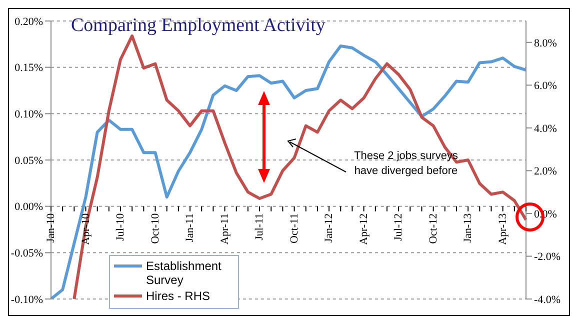 The width and height of the screenshot is (578, 324). Describe the element at coordinates (364, 229) in the screenshot. I see `x-tick-label: Apr-12` at that location.